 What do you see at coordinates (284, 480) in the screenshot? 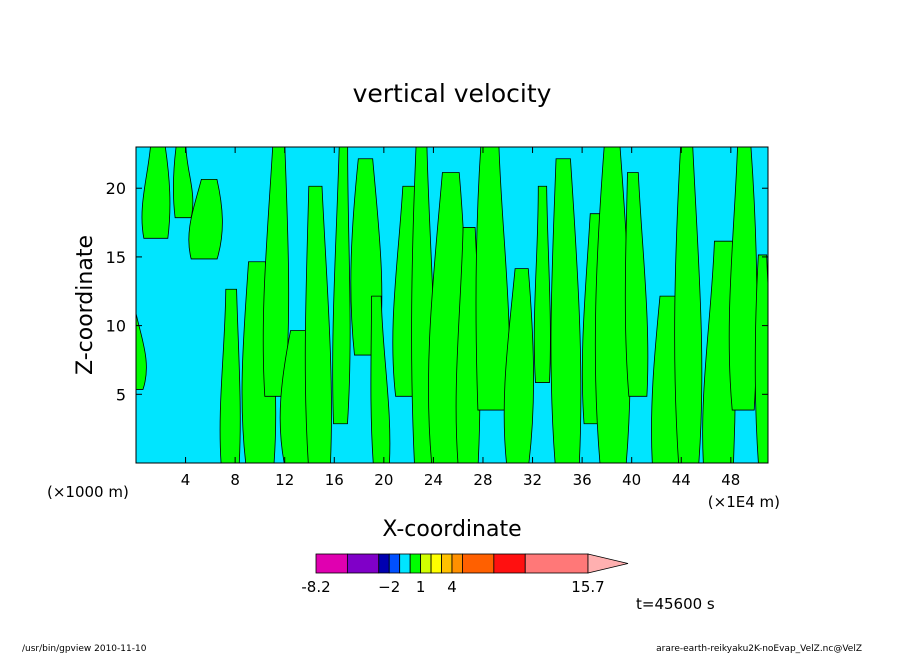
I see `x-tick-label: 12` at bounding box center [284, 480].